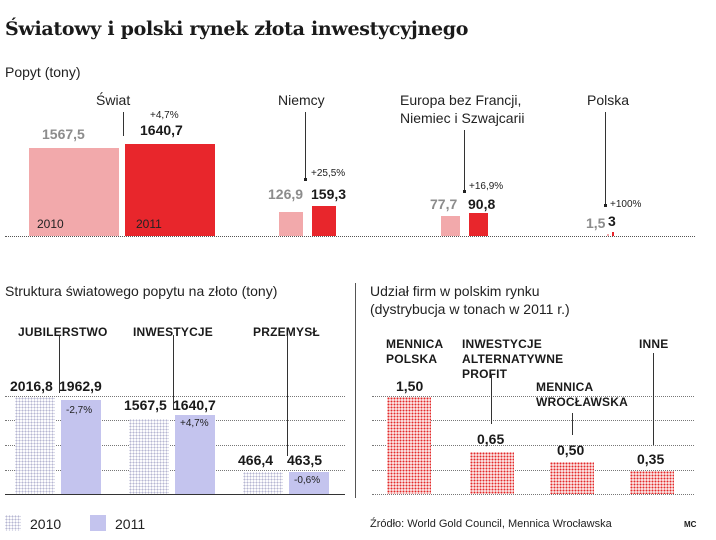 The width and height of the screenshot is (716, 540). Describe the element at coordinates (410, 386) in the screenshot. I see `share-value: 1,50` at that location.